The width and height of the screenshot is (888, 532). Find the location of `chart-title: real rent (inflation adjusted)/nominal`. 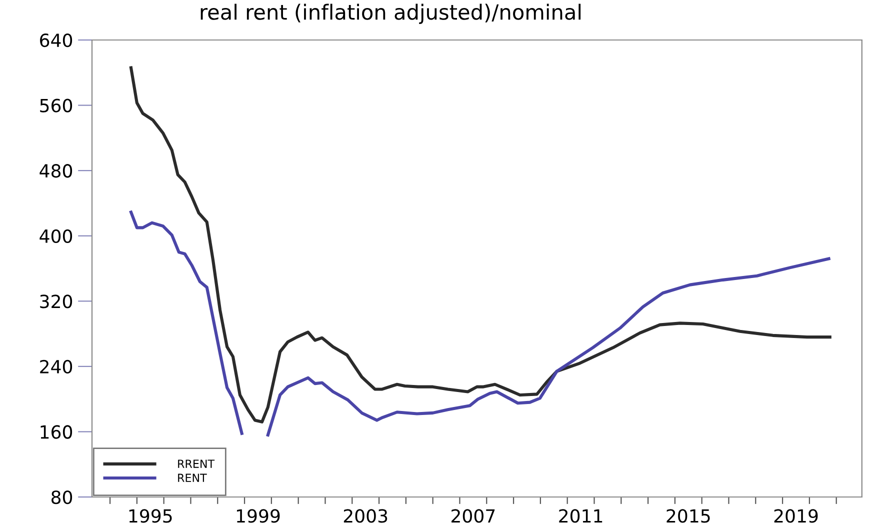

chart-title: real rent (inflation adjusted)/nominal is located at coordinates (390, 14).